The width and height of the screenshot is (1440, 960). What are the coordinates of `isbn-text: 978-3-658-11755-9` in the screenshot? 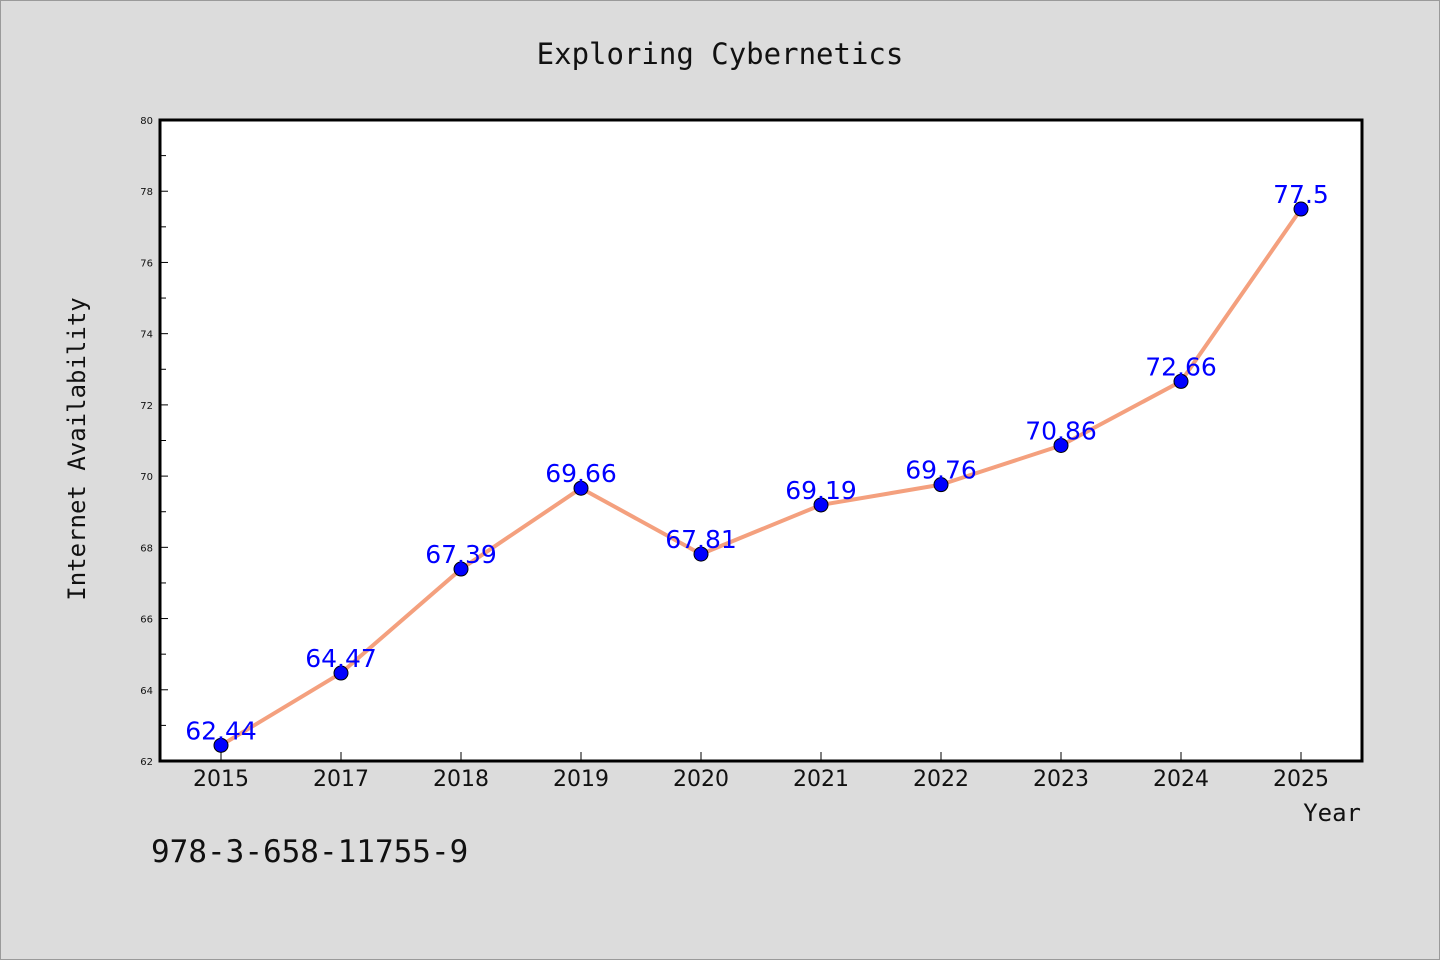 It's located at (310, 852).